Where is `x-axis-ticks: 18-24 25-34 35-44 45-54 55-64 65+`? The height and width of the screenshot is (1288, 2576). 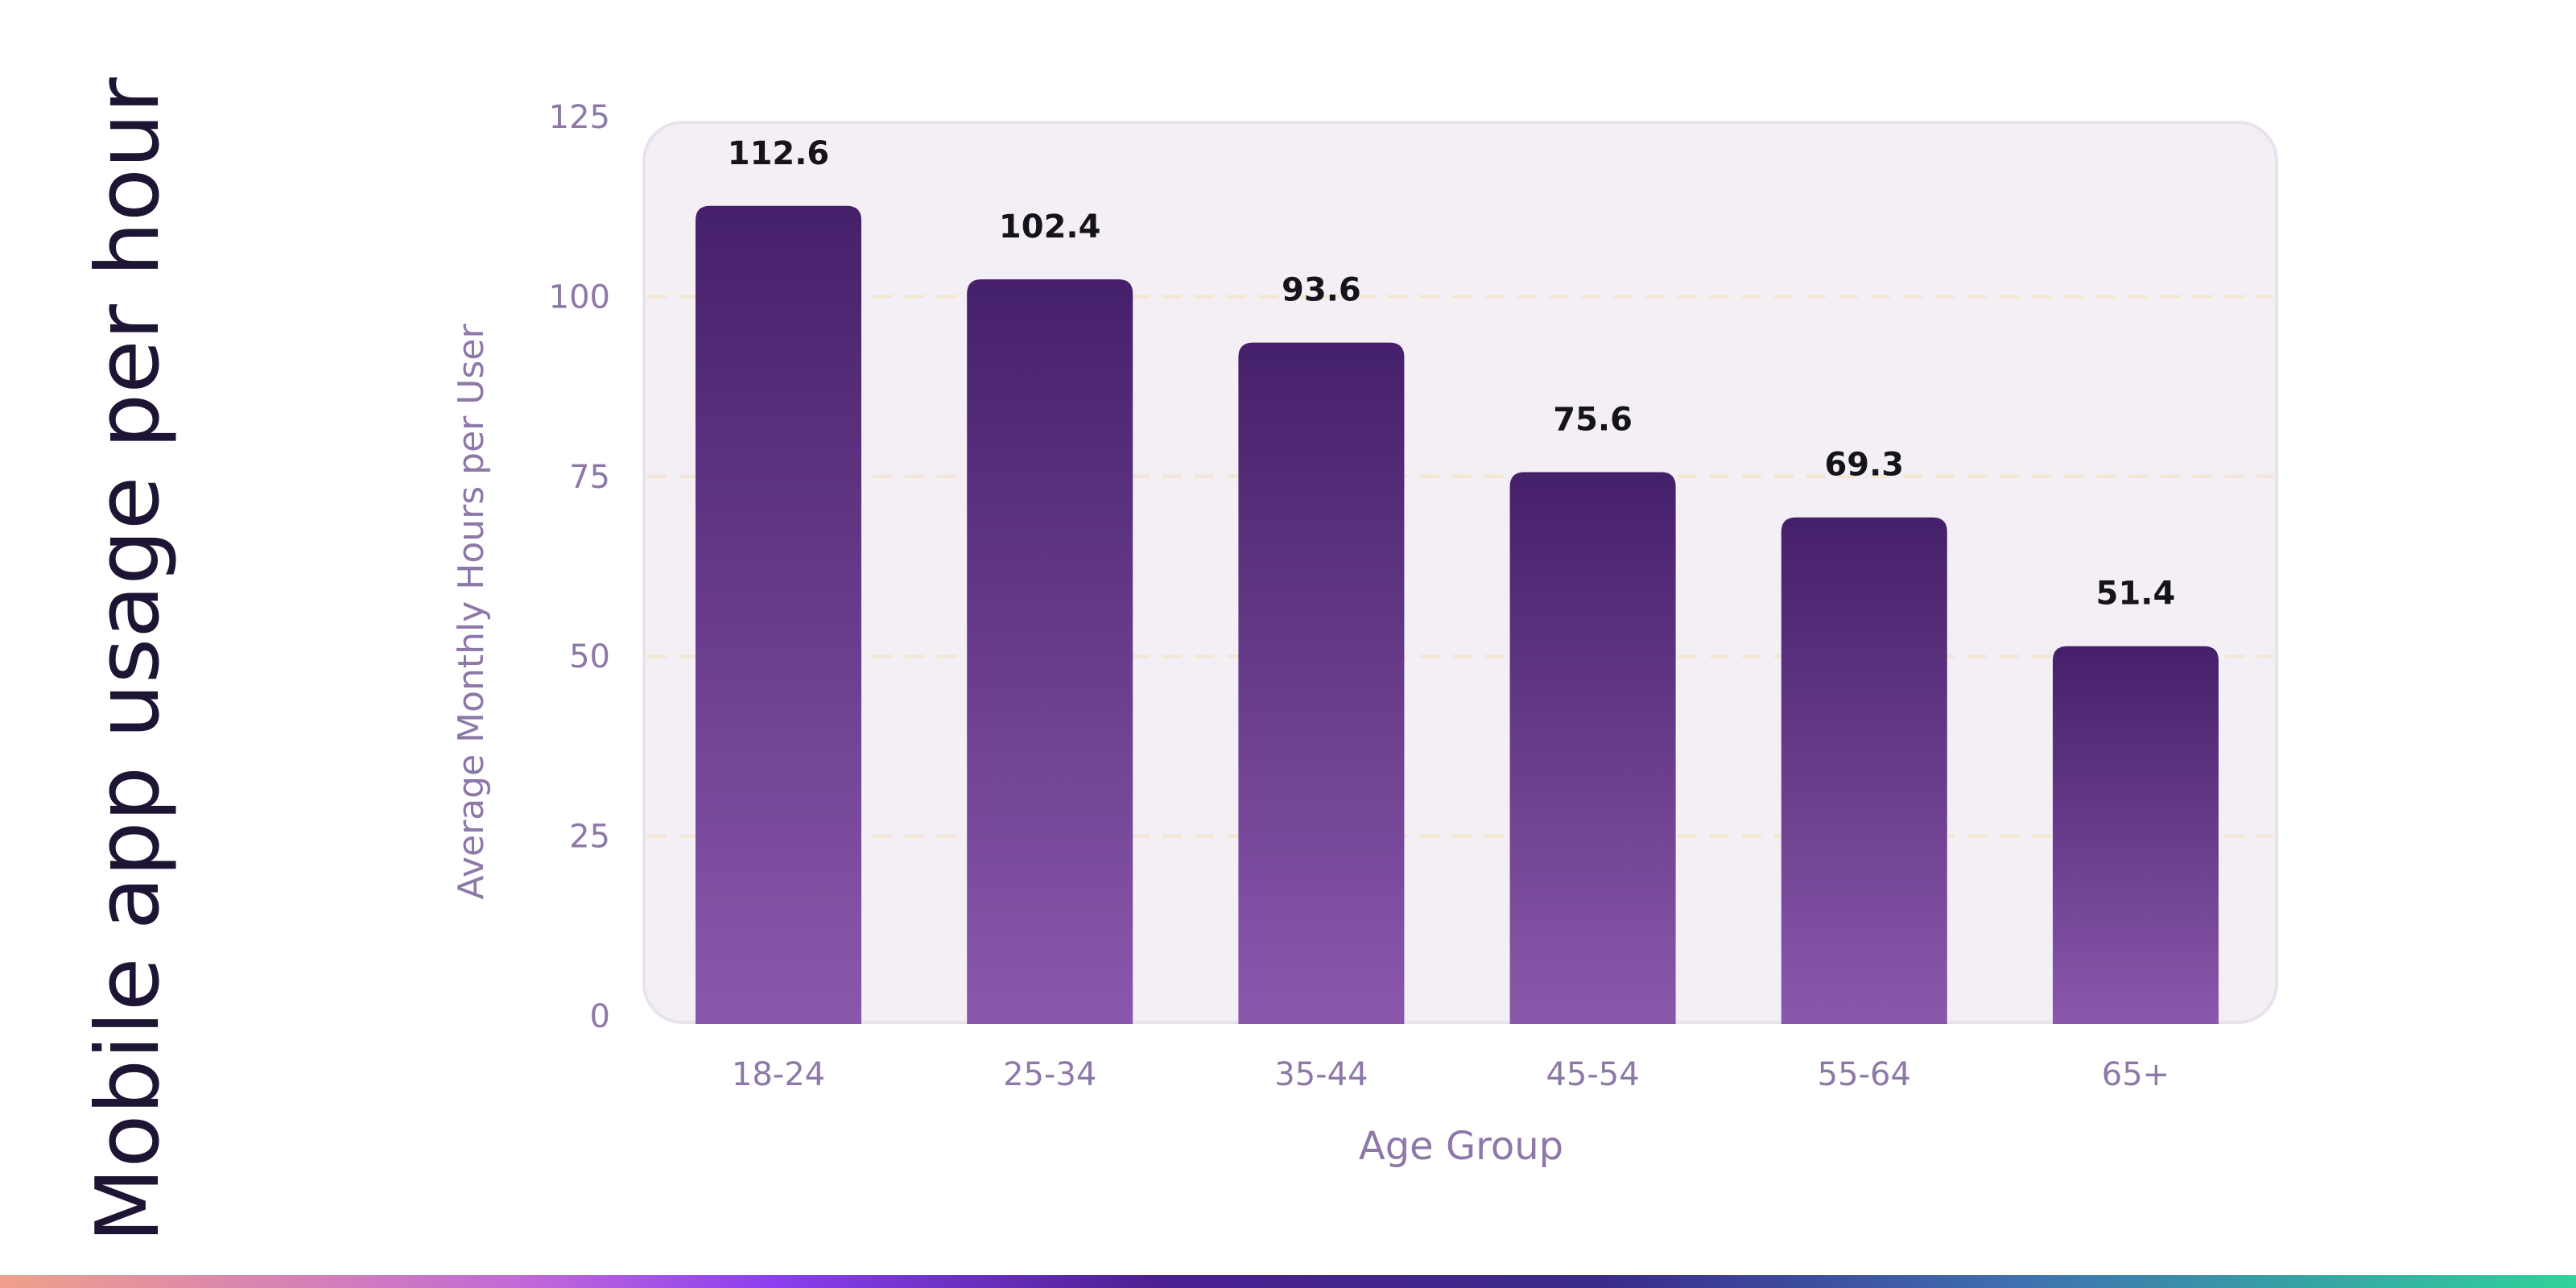
x-axis-ticks: 18-24 25-34 35-44 45-54 55-64 65+ is located at coordinates (1450, 1074).